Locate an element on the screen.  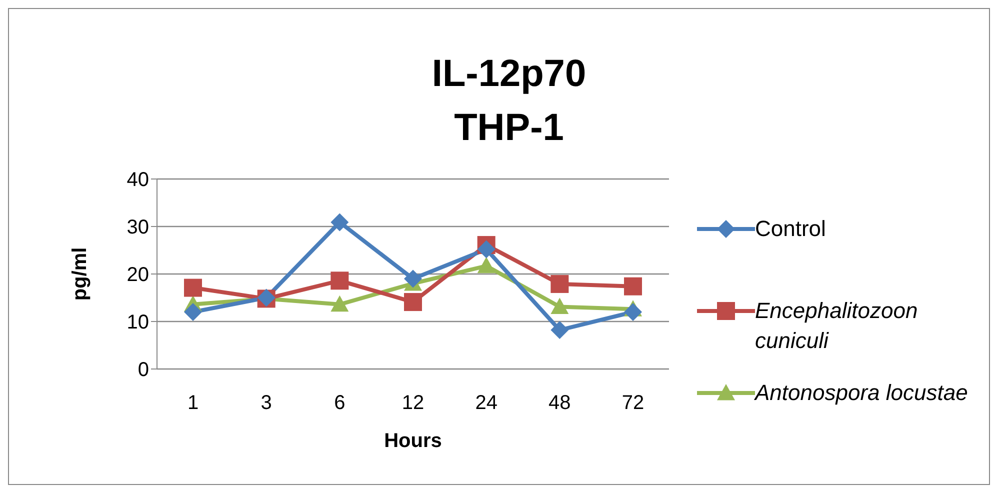
x-tick-label: 12 is located at coordinates (413, 403).